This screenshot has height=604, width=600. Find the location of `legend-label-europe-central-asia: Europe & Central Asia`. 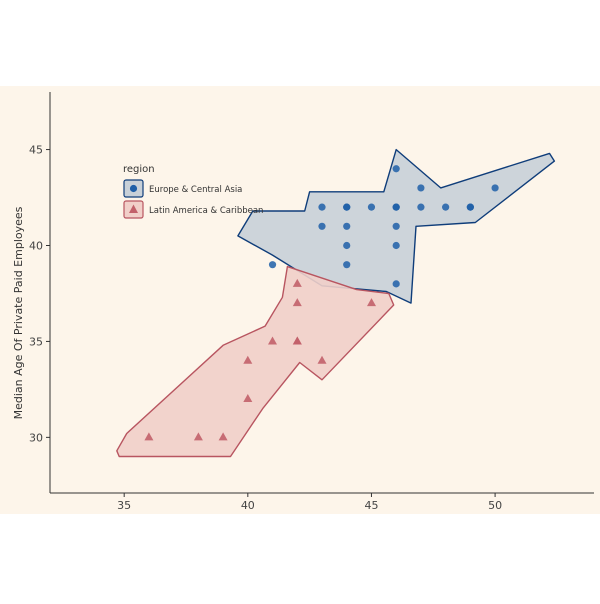

legend-label-europe-central-asia: Europe & Central Asia is located at coordinates (195, 190).